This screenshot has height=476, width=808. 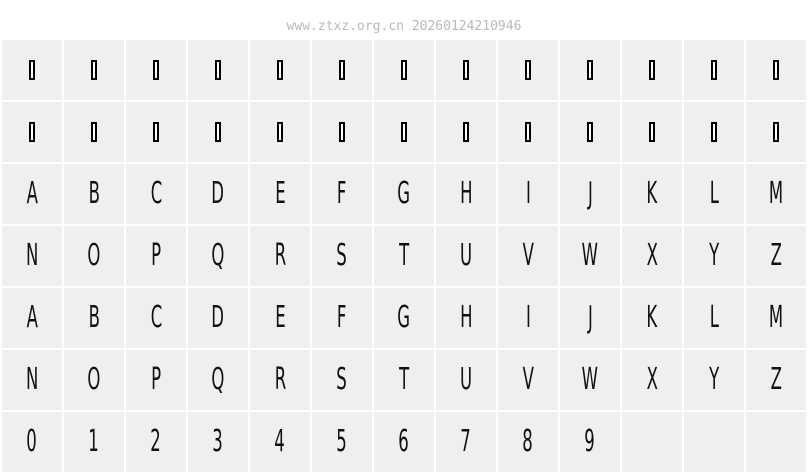 I want to click on glyph-cell: T, so click(x=404, y=380).